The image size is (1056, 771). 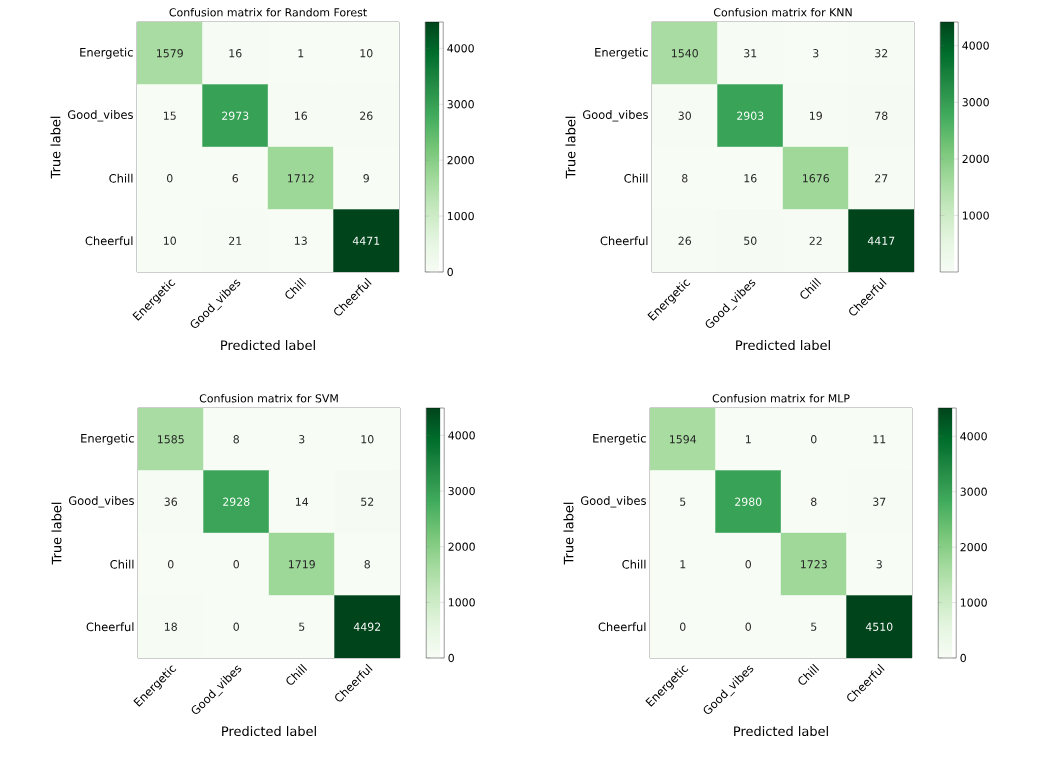 What do you see at coordinates (235, 240) in the screenshot?
I see `data-label: 21` at bounding box center [235, 240].